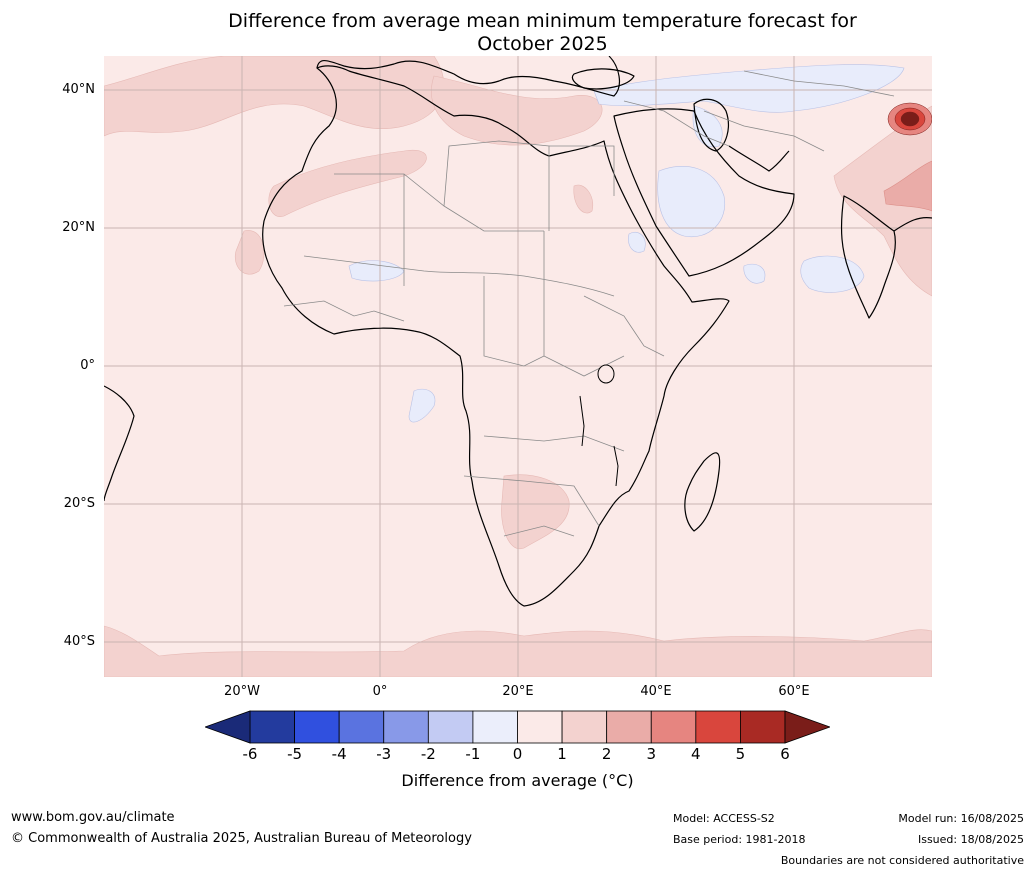 The height and width of the screenshot is (873, 1035). Describe the element at coordinates (384, 754) in the screenshot. I see `colorbar-tick-label: -3` at that location.